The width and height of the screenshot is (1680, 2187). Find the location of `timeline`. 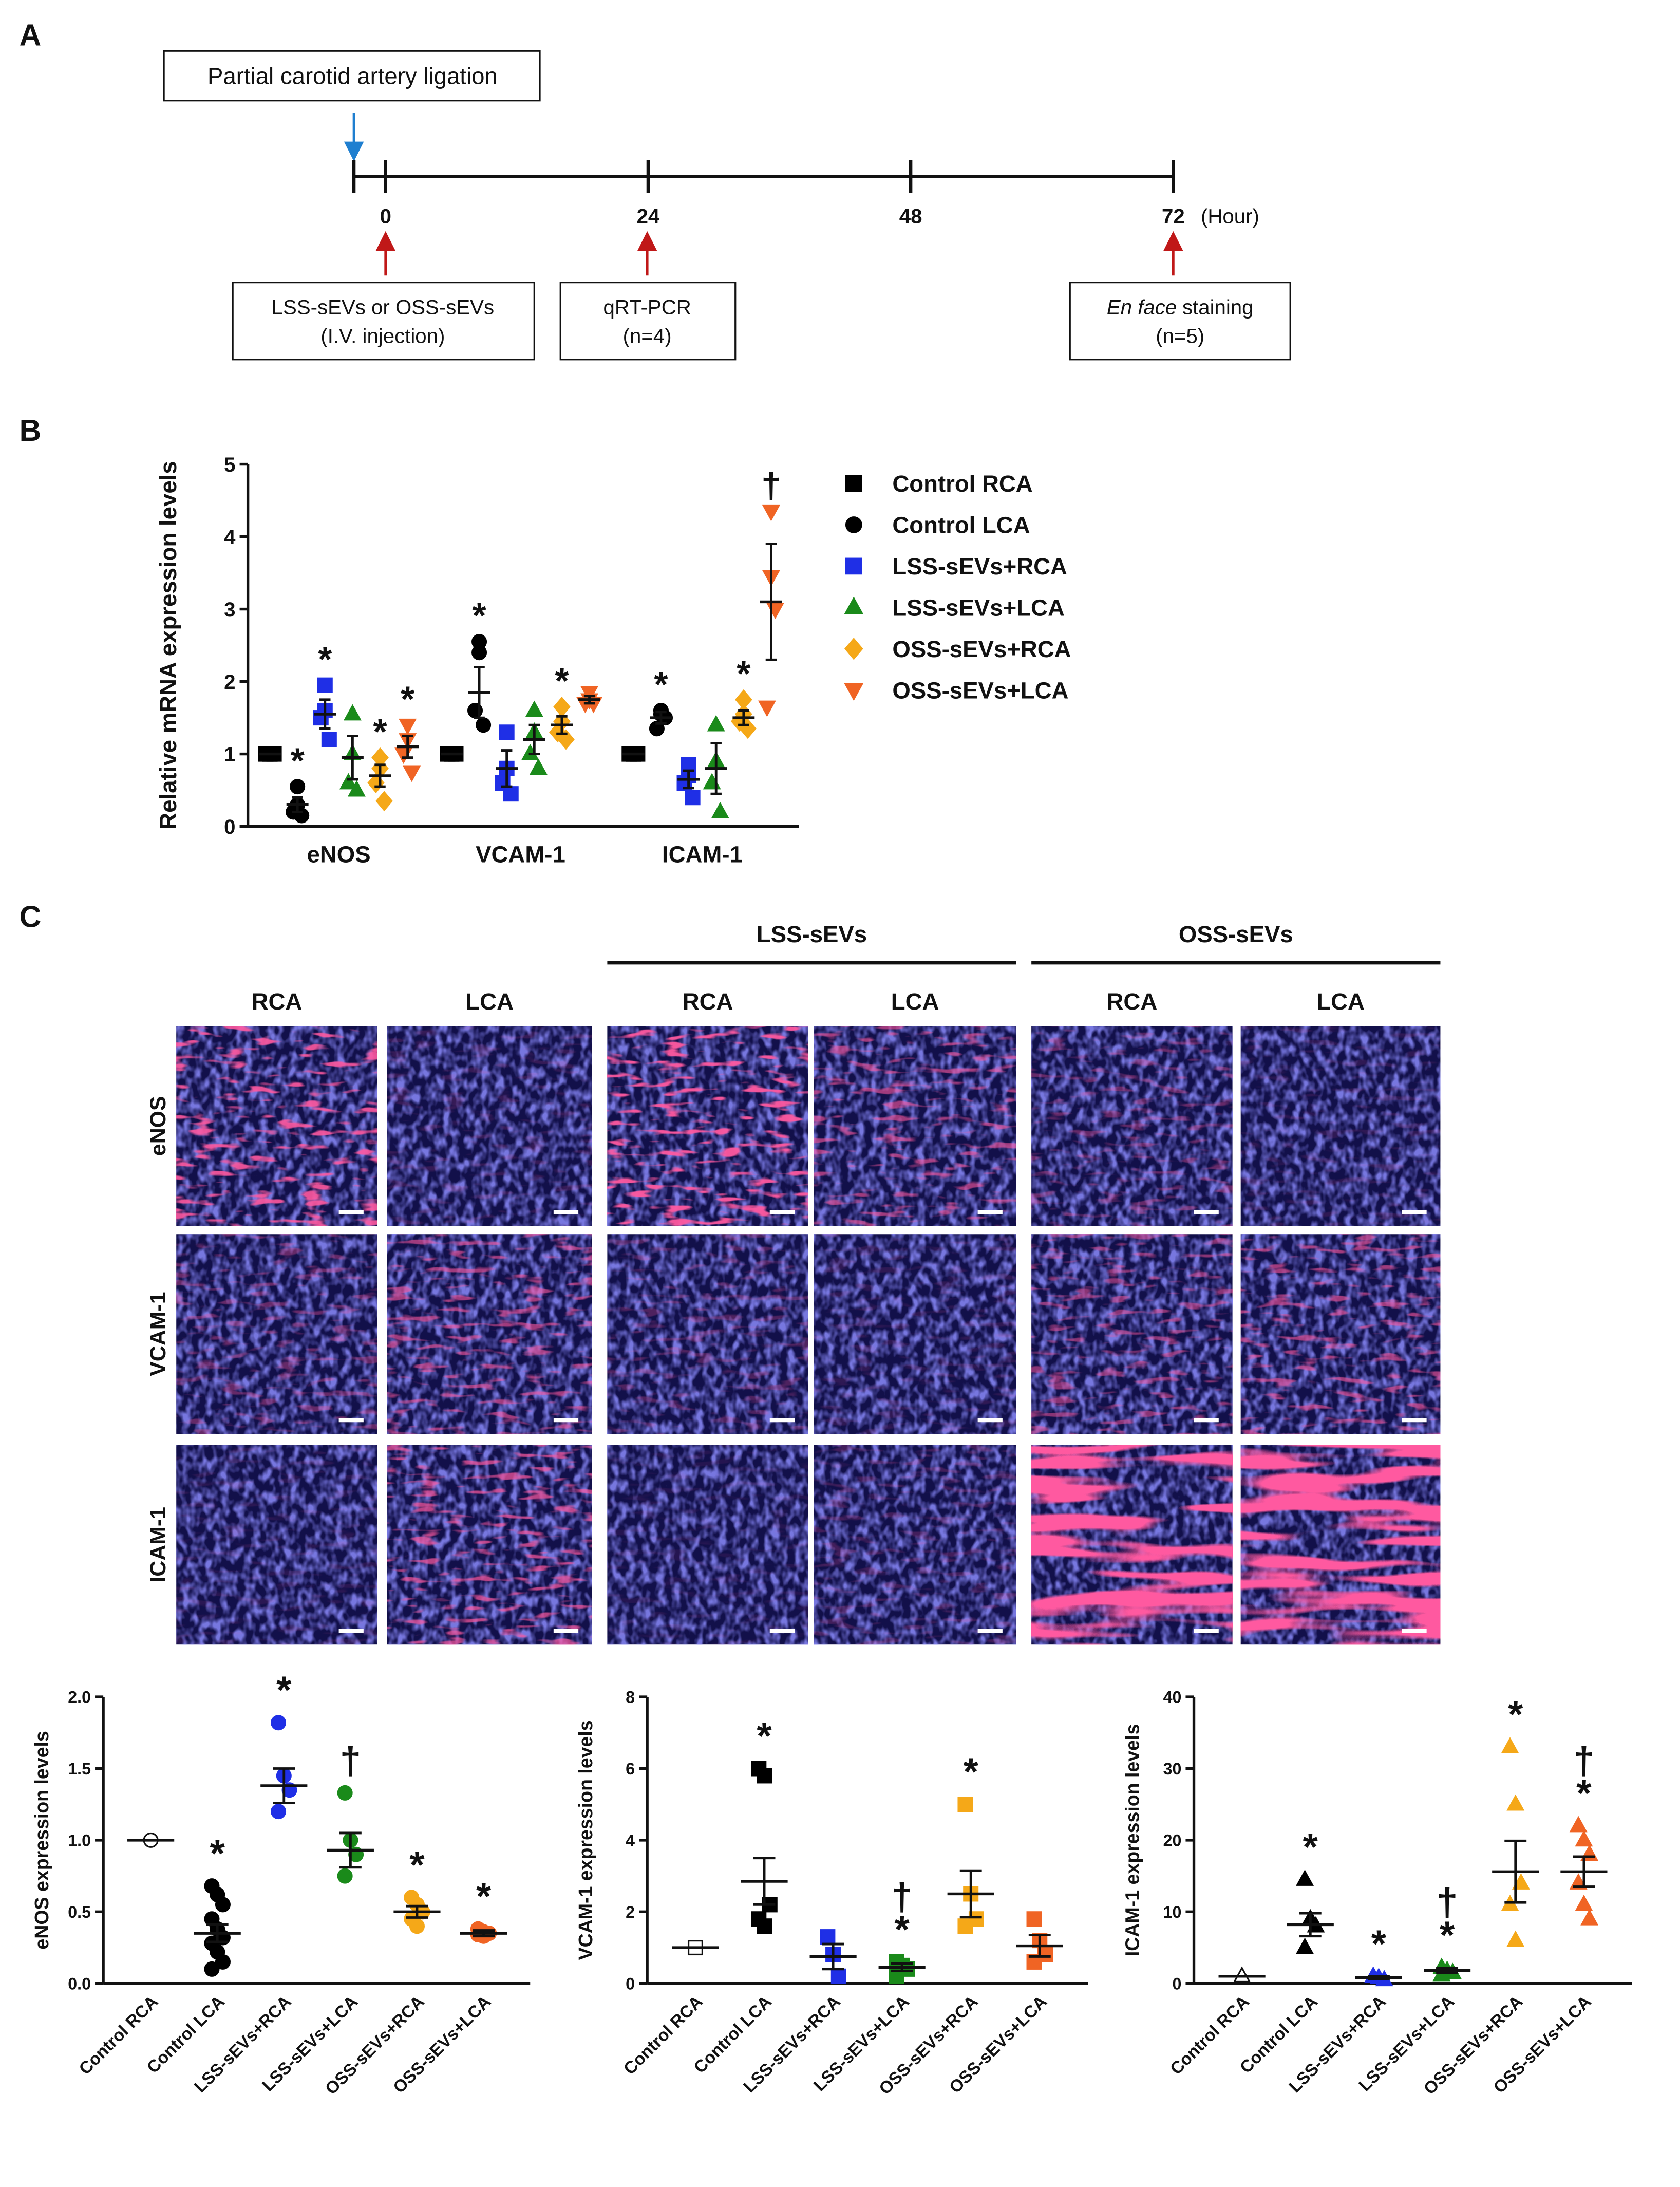

timeline is located at coordinates (727, 206).